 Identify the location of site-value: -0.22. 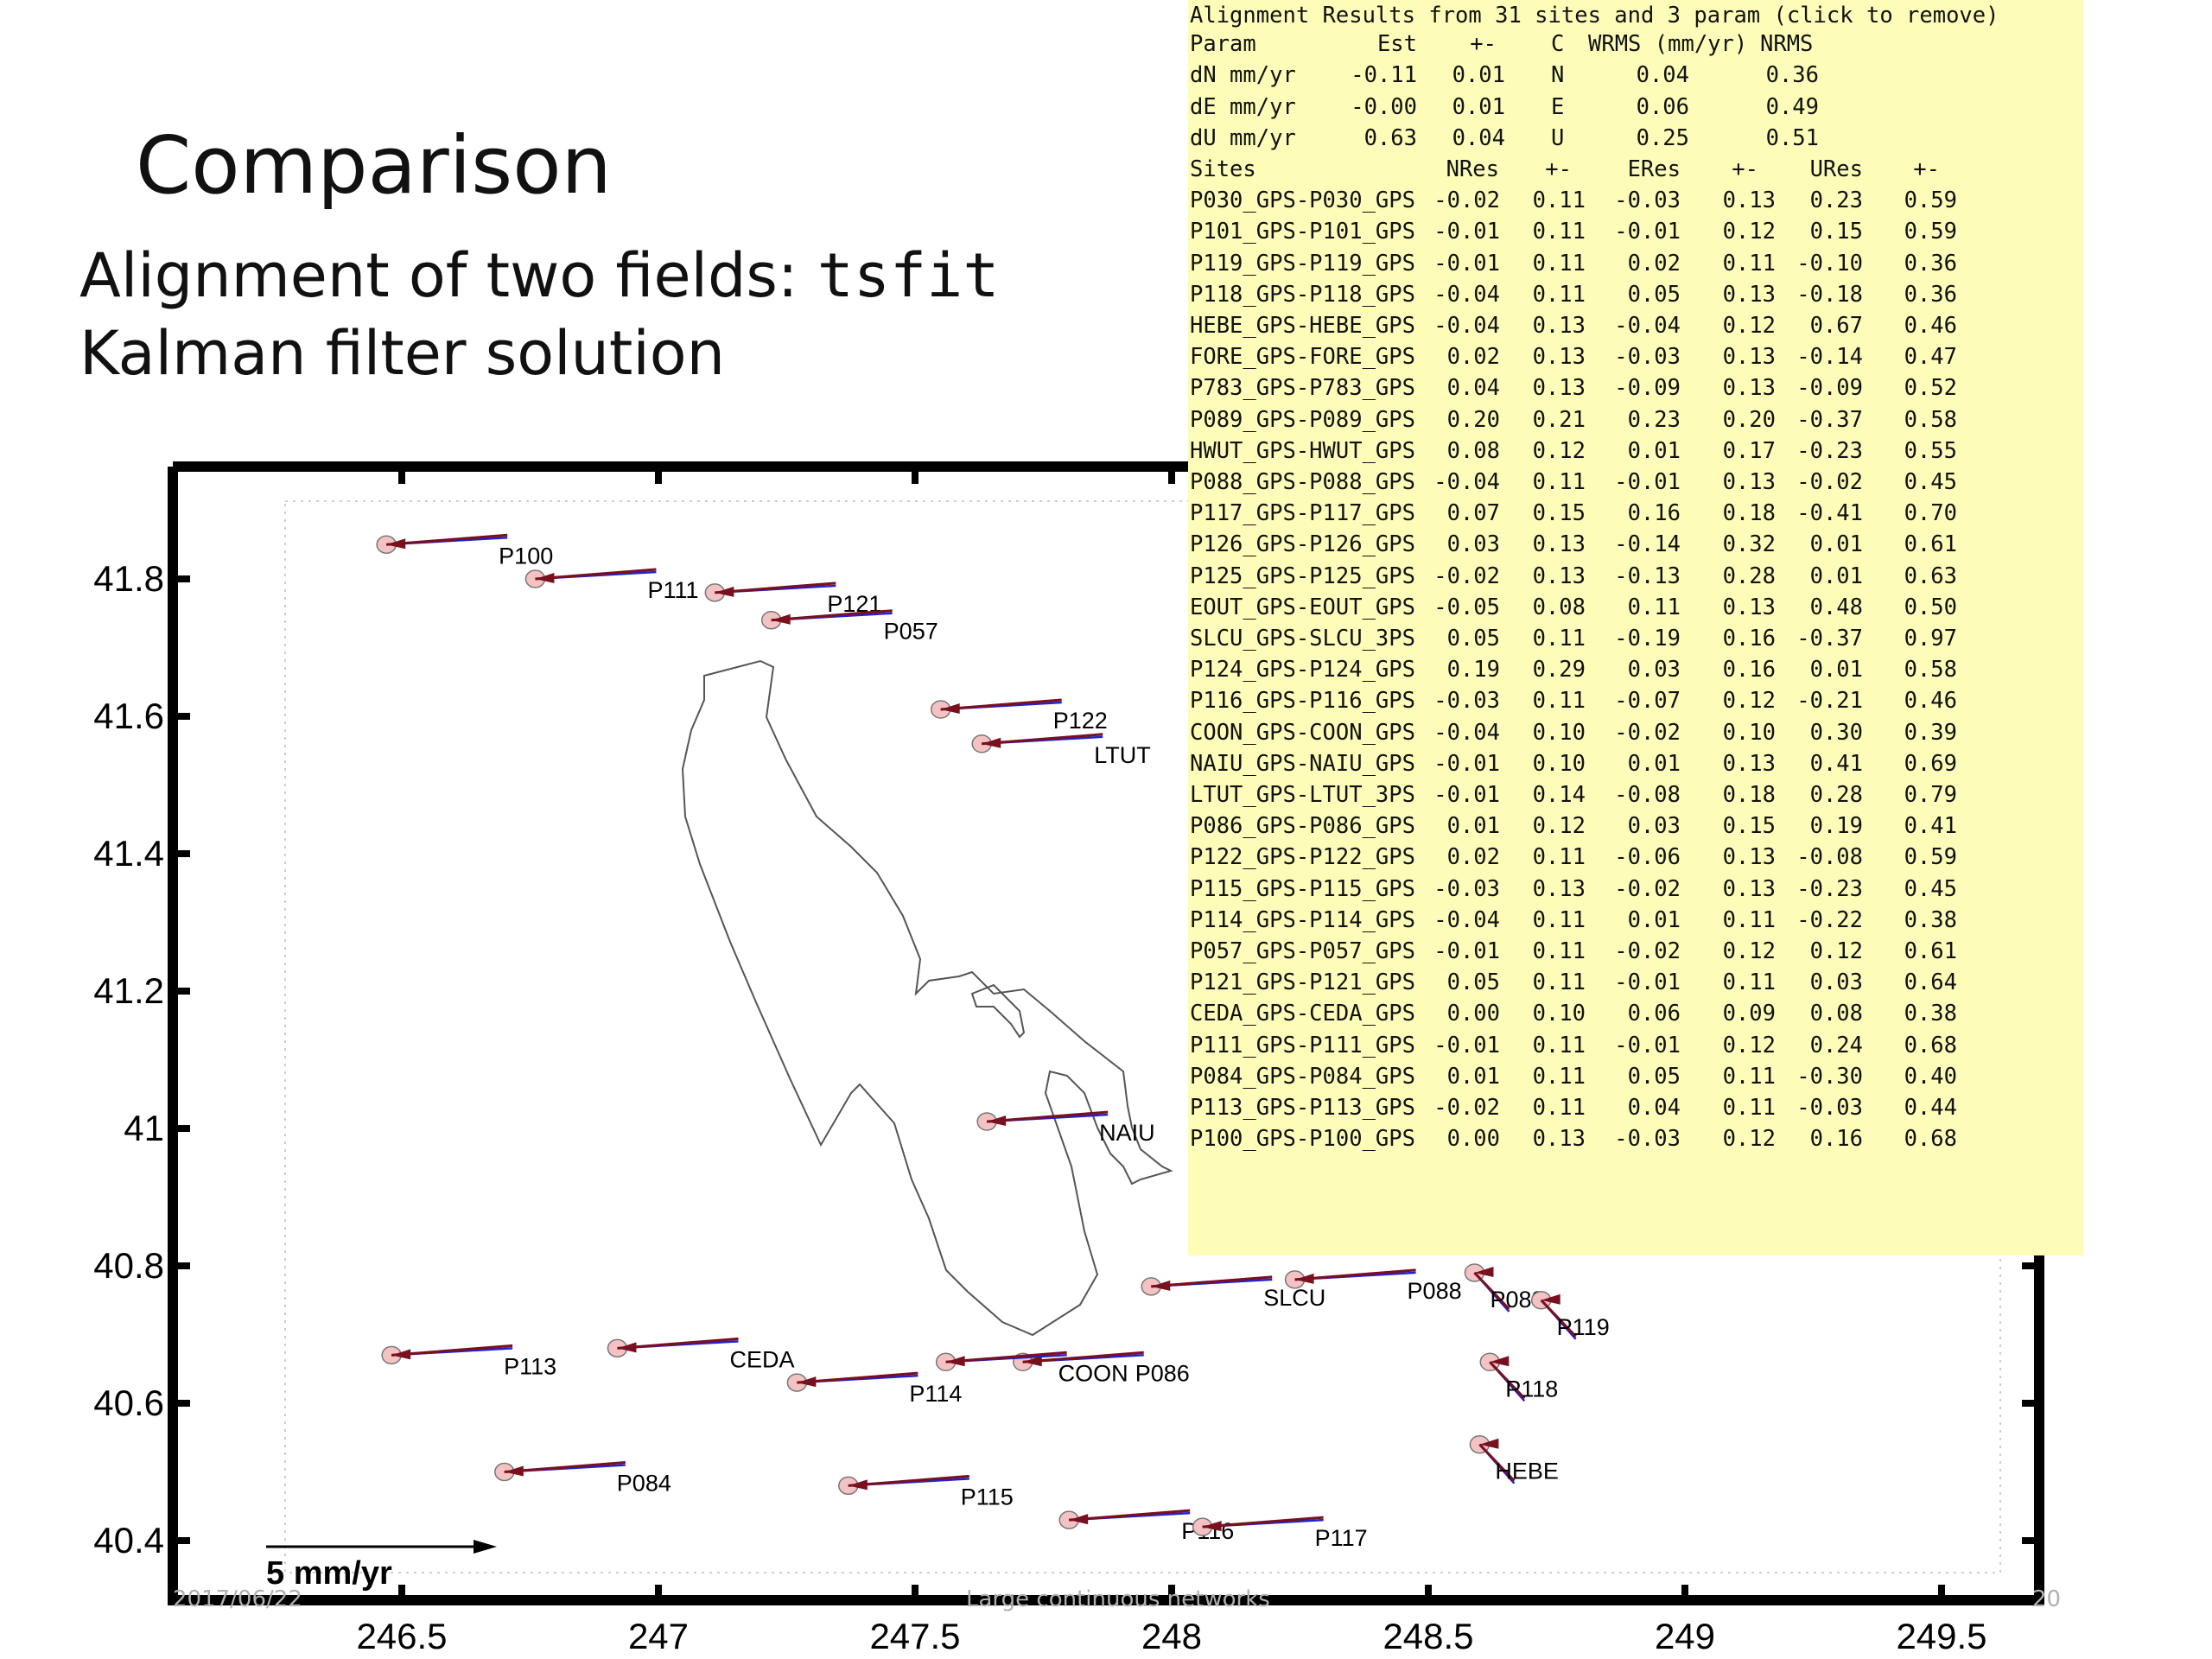
(1829, 919).